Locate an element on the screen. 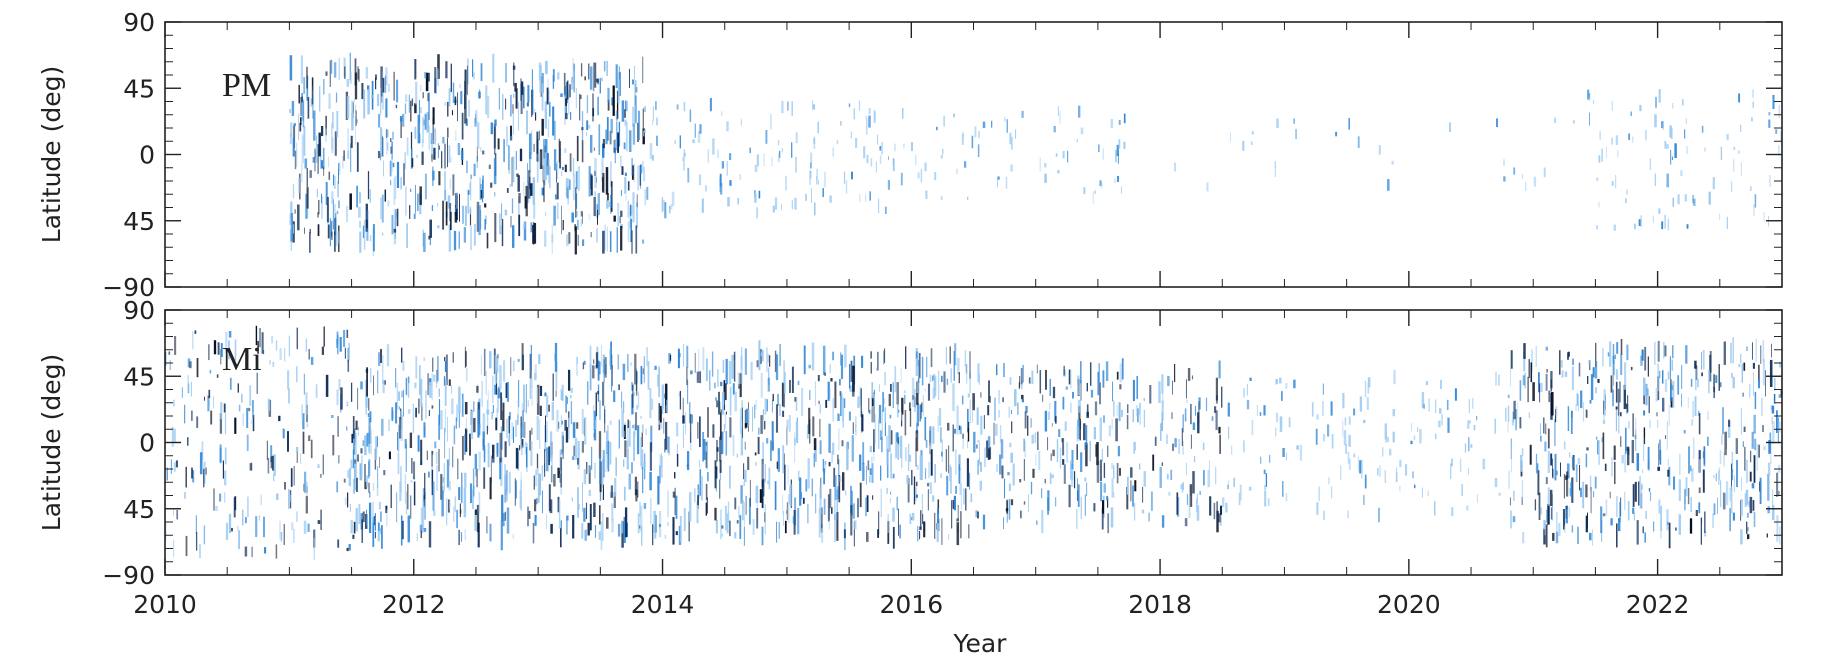  mi-panel-label: Mi is located at coordinates (242, 359).